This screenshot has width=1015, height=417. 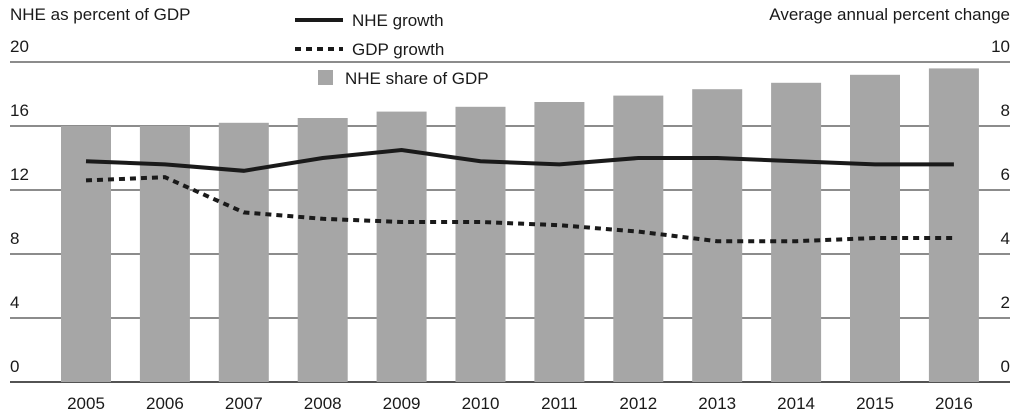 I want to click on y2-tick-label: 2, so click(x=1005, y=302).